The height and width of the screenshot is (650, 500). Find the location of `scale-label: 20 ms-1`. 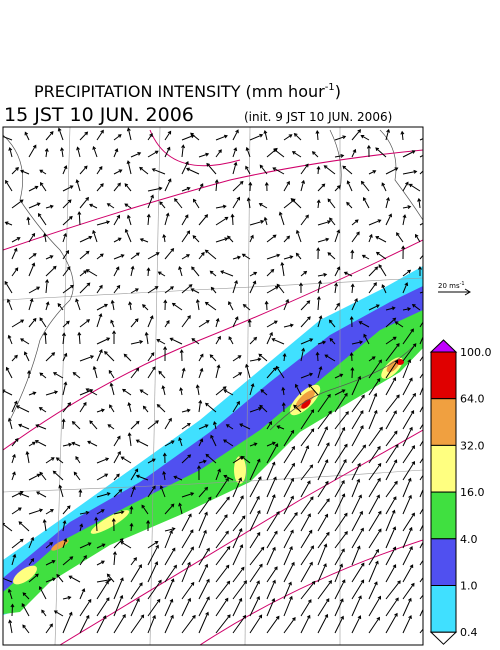

scale-label: 20 ms-1 is located at coordinates (451, 285).